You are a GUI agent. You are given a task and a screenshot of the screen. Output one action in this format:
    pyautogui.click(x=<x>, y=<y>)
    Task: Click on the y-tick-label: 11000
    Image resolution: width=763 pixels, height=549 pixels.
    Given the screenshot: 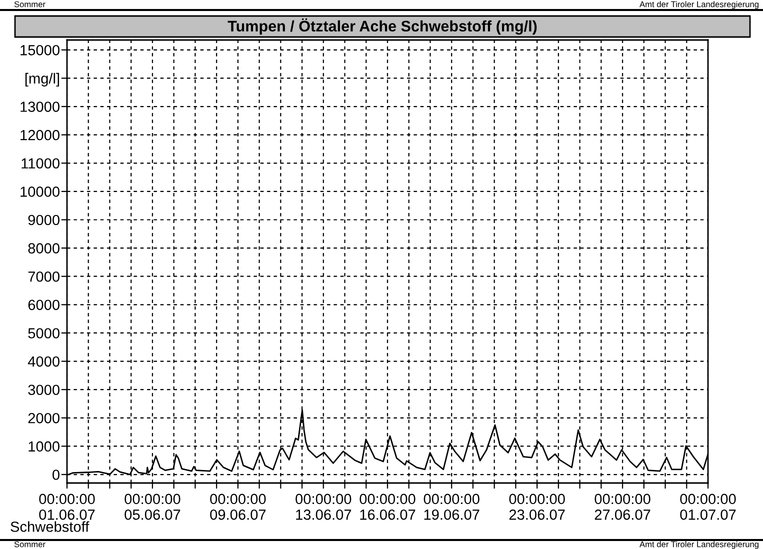 What is the action you would take?
    pyautogui.click(x=41, y=163)
    